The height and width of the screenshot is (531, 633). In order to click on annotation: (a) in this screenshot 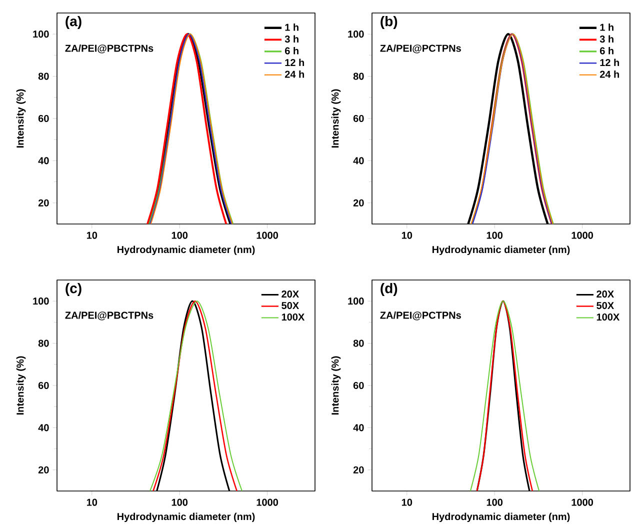, I will do `click(74, 23)`.